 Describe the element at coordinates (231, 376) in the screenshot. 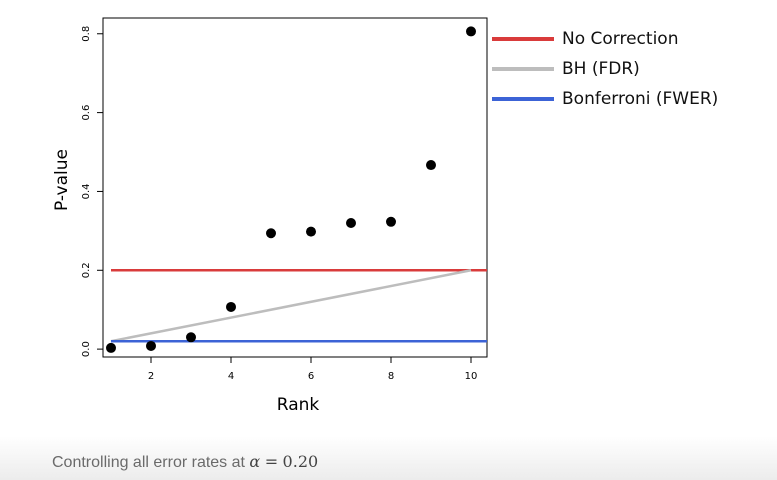

I see `x-tick-label: 4` at that location.